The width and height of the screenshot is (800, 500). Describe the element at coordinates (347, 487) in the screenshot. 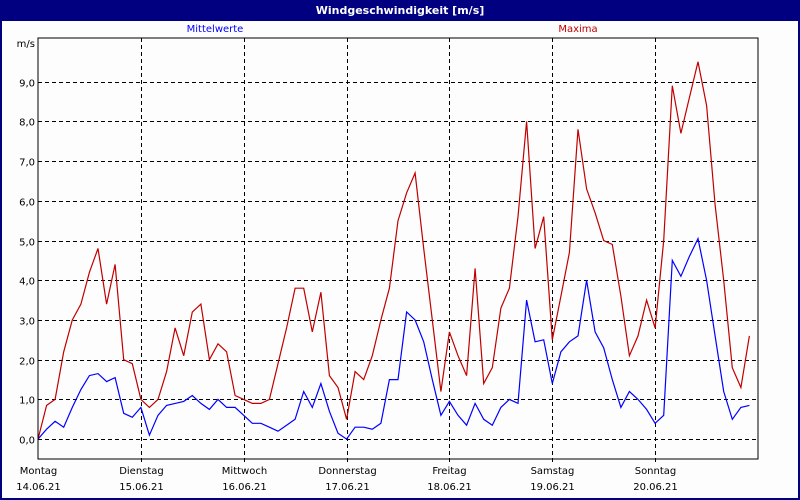

I see `x-tick-date: 17.06.21` at that location.